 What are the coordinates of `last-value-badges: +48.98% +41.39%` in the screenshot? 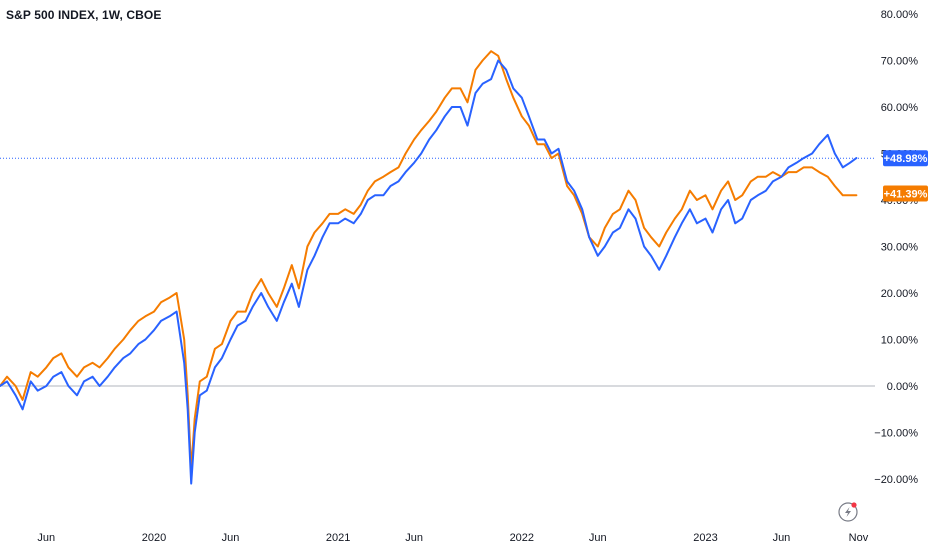 It's located at (905, 176).